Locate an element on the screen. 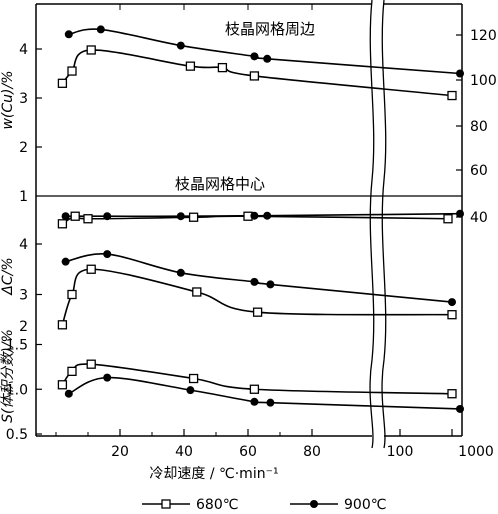 The height and width of the screenshot is (514, 498). axis-break-left is located at coordinates (372, 224).